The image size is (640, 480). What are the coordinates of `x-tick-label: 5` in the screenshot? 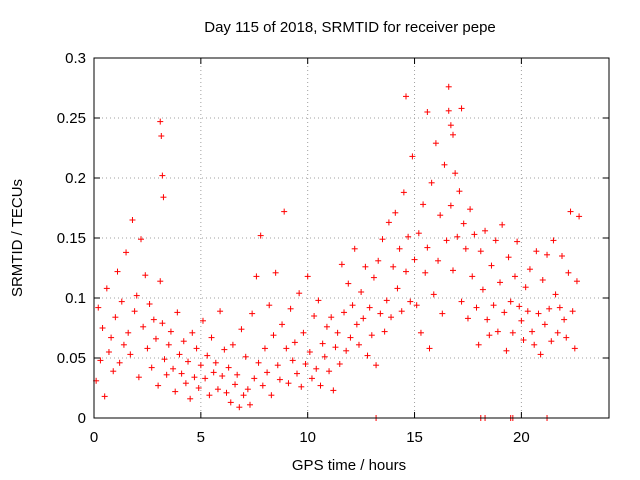 It's located at (201, 437).